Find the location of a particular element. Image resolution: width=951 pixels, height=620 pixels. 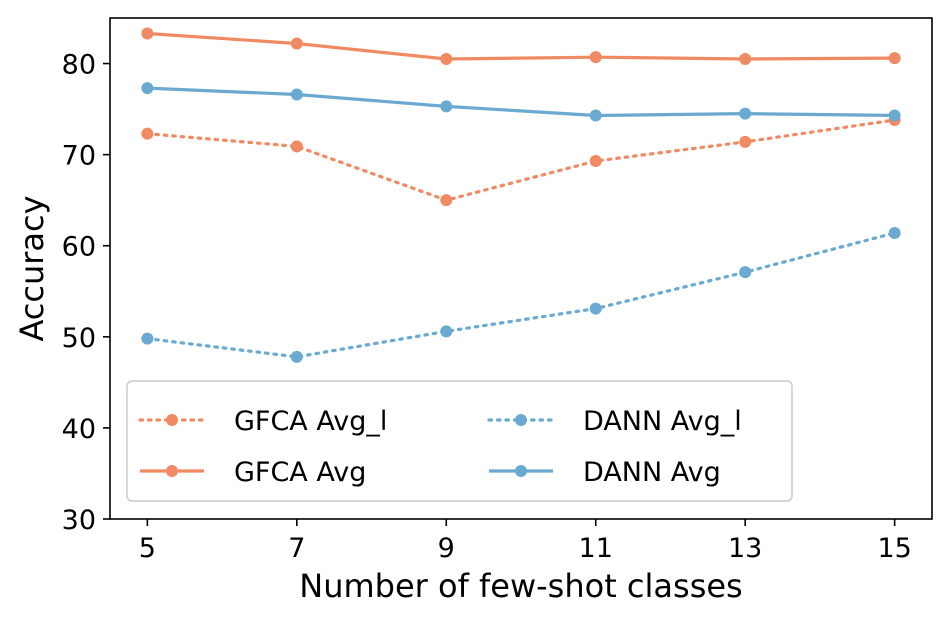

legend-label: DANN Avg_l is located at coordinates (662, 421).